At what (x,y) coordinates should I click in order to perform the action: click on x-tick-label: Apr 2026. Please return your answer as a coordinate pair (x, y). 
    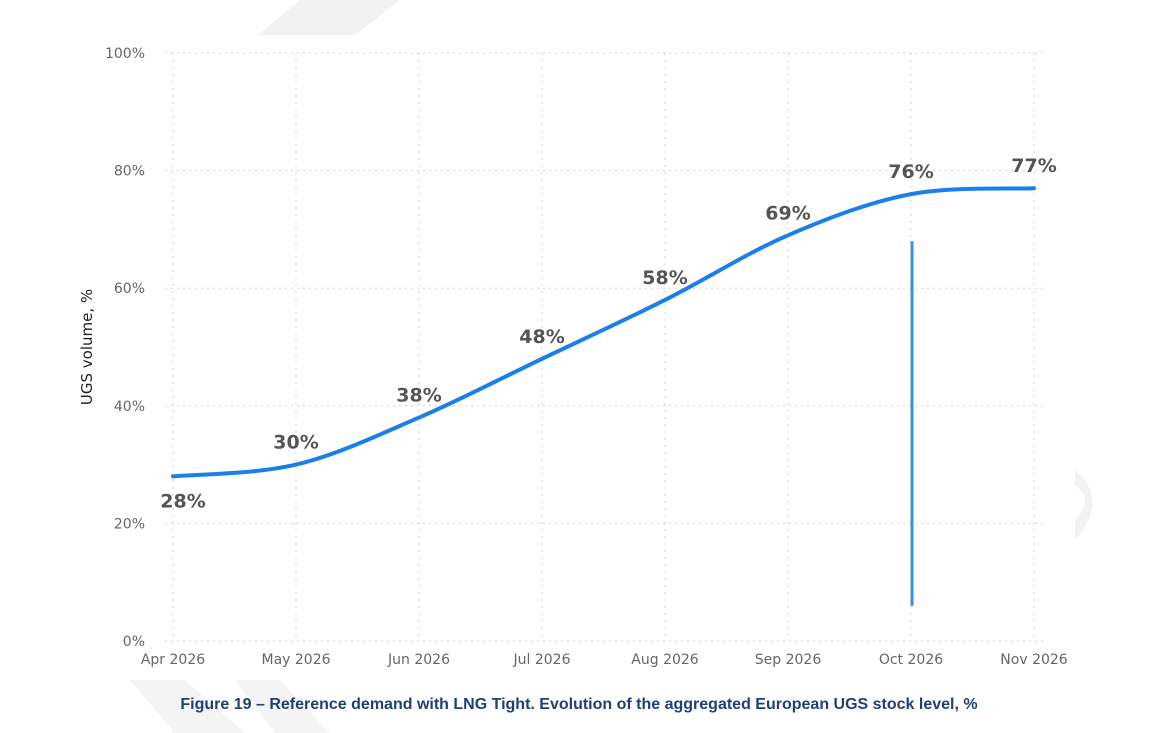
    Looking at the image, I should click on (173, 660).